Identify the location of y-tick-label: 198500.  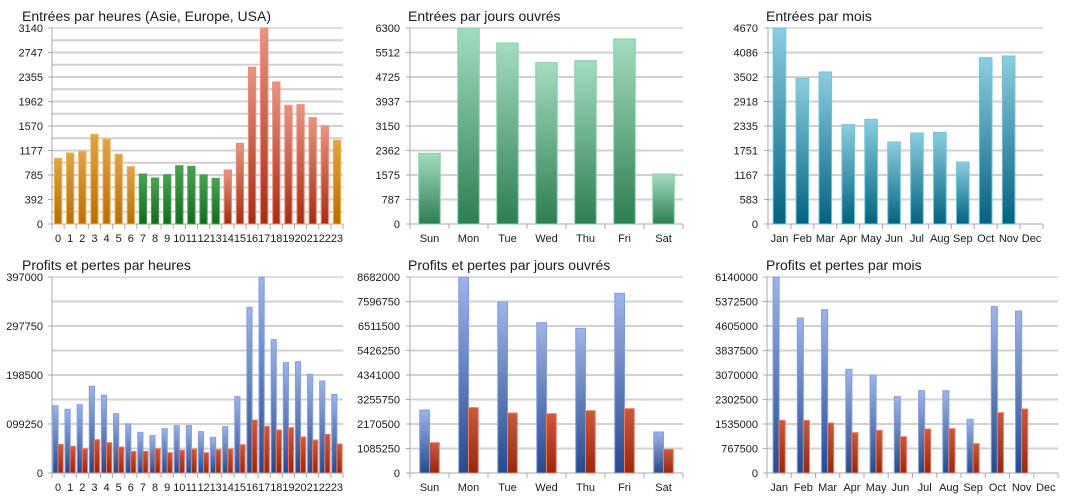
(24, 376).